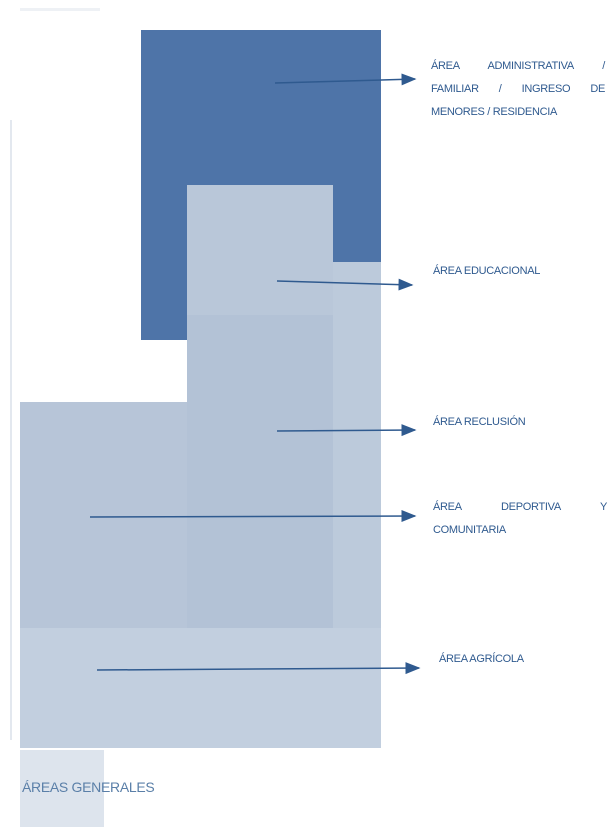 This screenshot has height=827, width=611. What do you see at coordinates (481, 659) in the screenshot?
I see `label-area-agricola: ÁREA AGRÍCOLA` at bounding box center [481, 659].